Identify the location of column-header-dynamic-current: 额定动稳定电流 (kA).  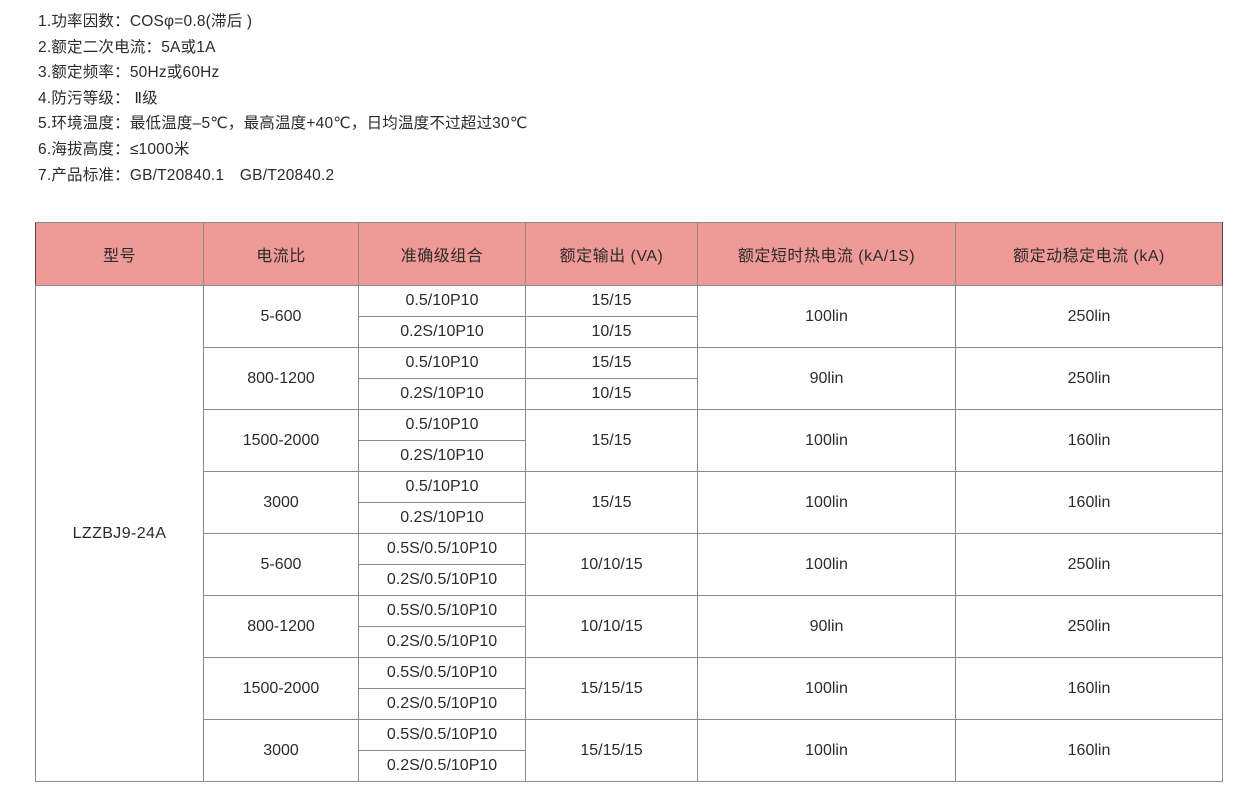
(1089, 254).